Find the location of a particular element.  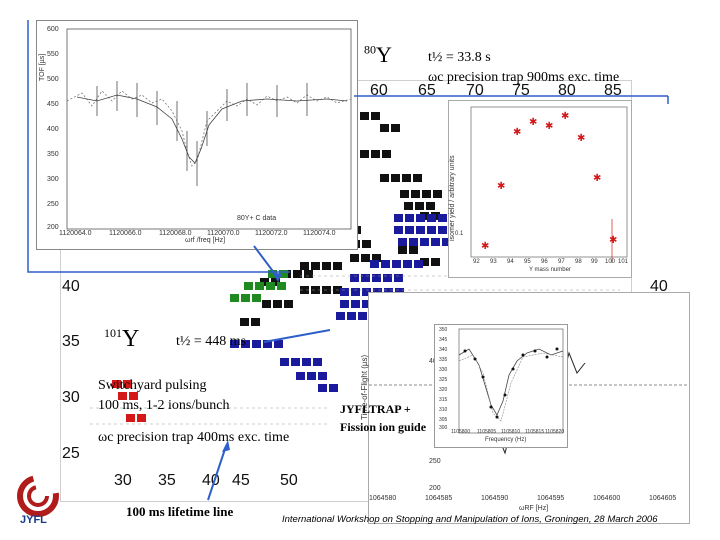

isomer-xtick: 99 is located at coordinates (594, 262).